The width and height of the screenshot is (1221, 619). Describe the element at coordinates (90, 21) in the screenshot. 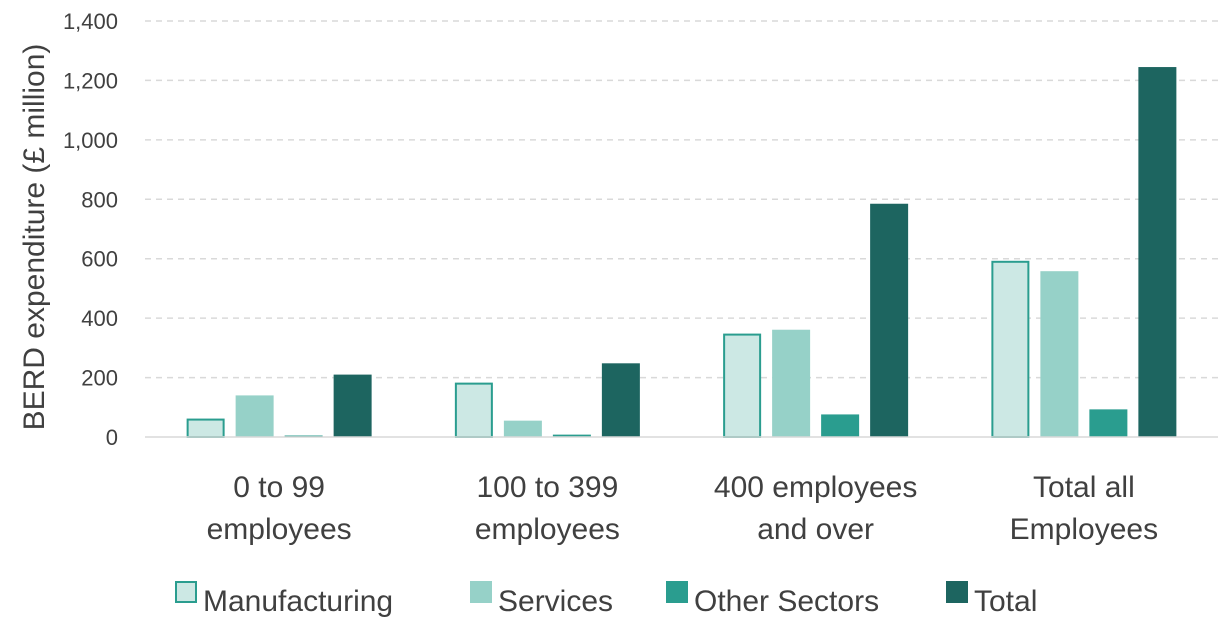

I see `y-tick-label: 1,400` at that location.